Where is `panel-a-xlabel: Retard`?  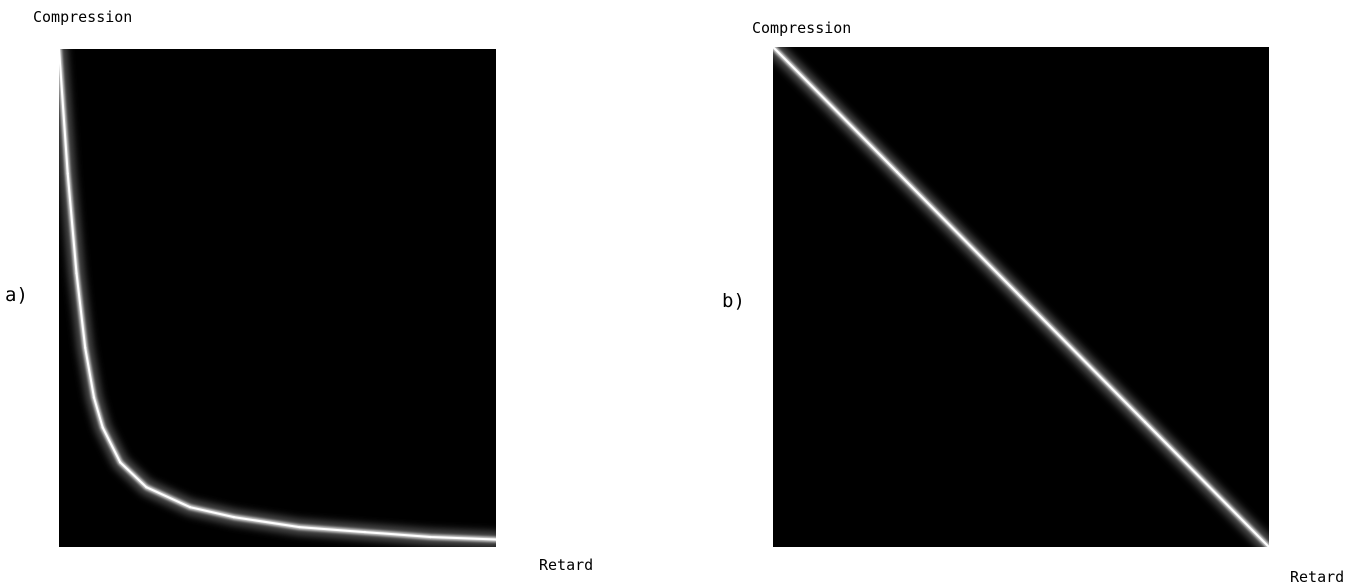 panel-a-xlabel: Retard is located at coordinates (566, 565).